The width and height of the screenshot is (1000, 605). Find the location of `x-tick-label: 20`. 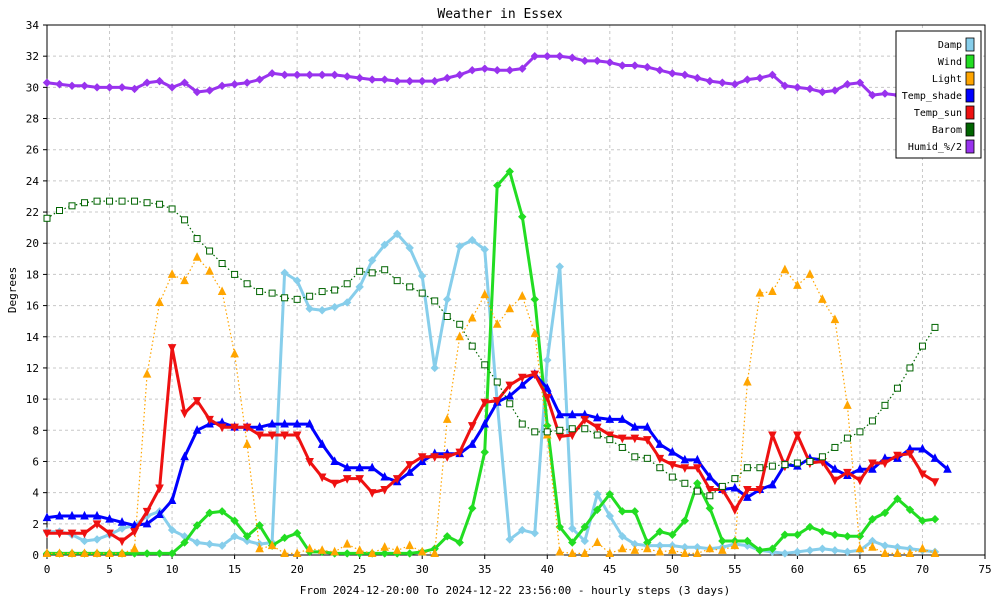

x-tick-label: 20 is located at coordinates (297, 569).